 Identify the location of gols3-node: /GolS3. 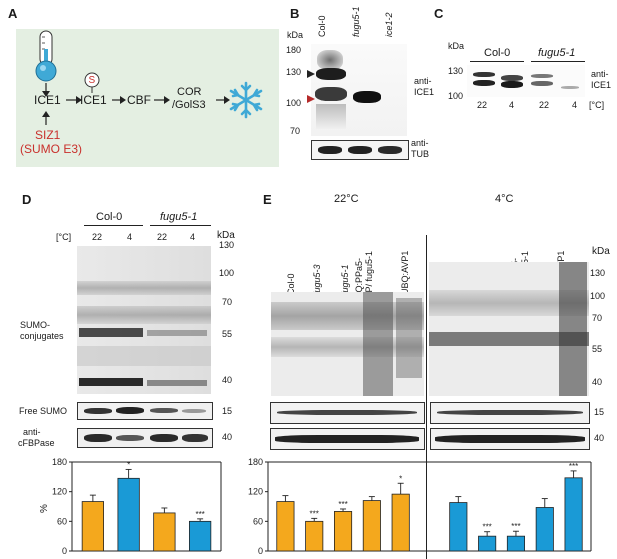
(189, 105).